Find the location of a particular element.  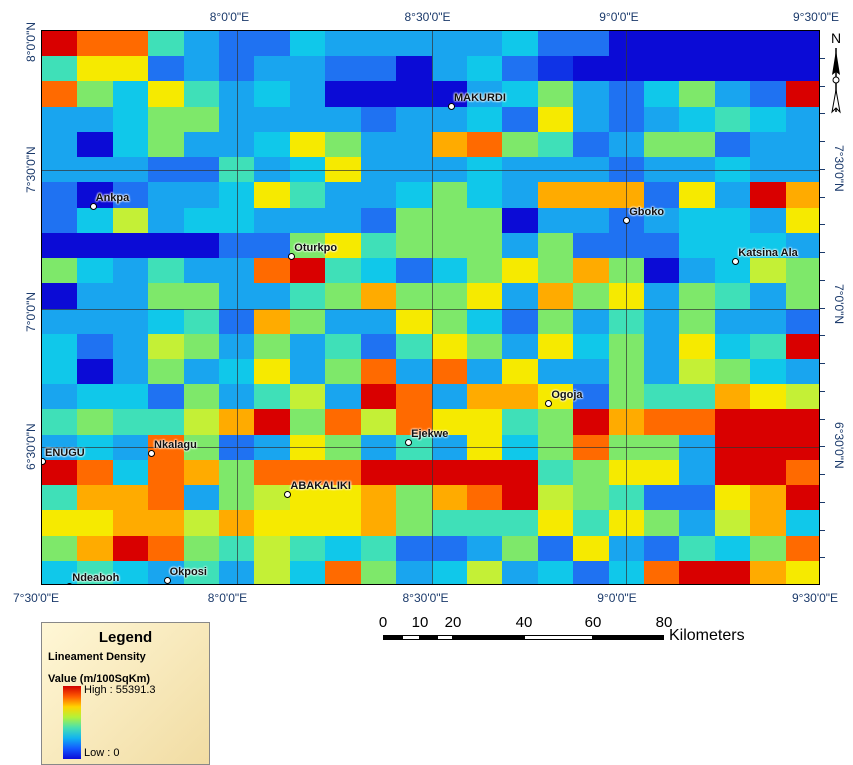

left-coord-label: 7°0'0"N is located at coordinates (31, 311).